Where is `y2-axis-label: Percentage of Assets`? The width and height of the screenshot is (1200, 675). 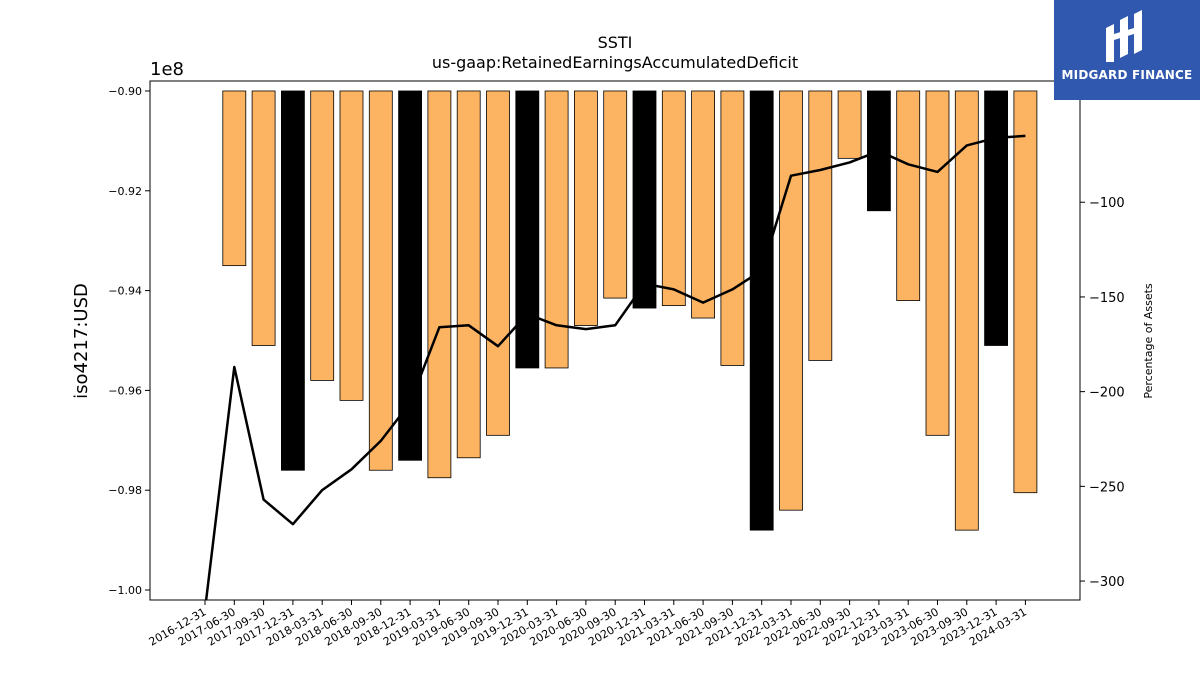 y2-axis-label: Percentage of Assets is located at coordinates (1148, 341).